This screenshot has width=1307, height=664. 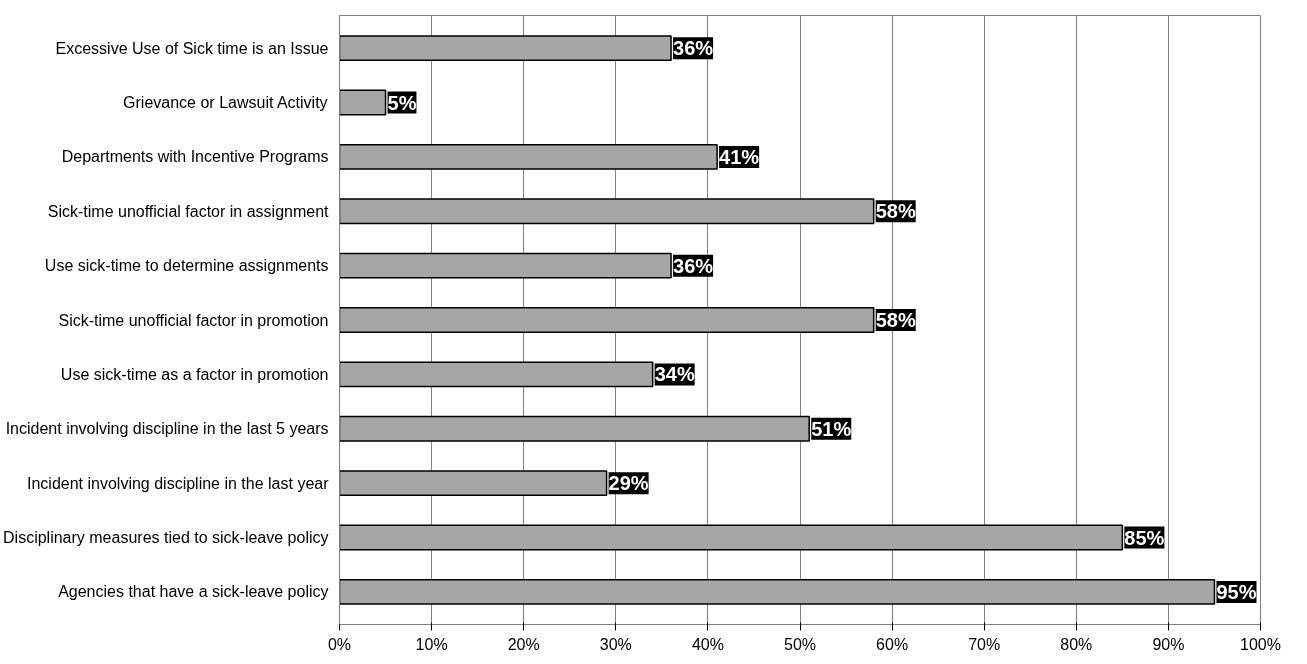 What do you see at coordinates (188, 211) in the screenshot?
I see `y-tick-label: Sick-time unofficial factor in assignment` at bounding box center [188, 211].